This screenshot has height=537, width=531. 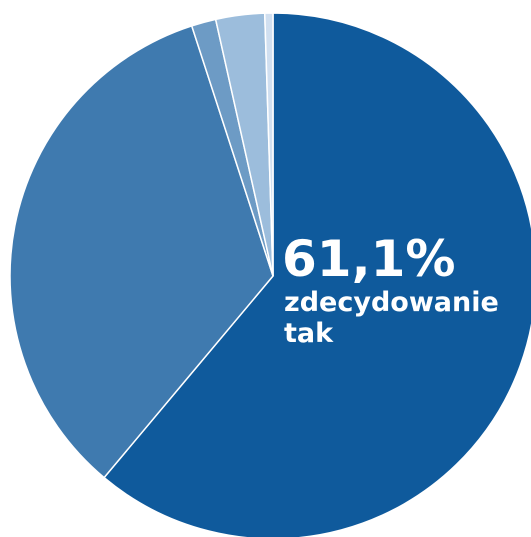 I want to click on slice-category-label-line-2: tak, so click(x=309, y=333).